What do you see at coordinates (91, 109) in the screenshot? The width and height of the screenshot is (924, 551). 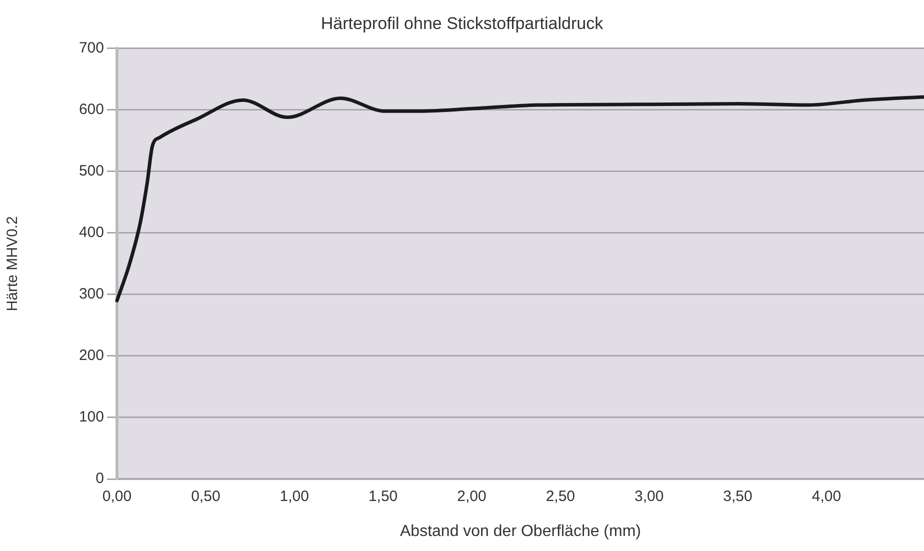 I see `y-tick-label: 600` at bounding box center [91, 109].